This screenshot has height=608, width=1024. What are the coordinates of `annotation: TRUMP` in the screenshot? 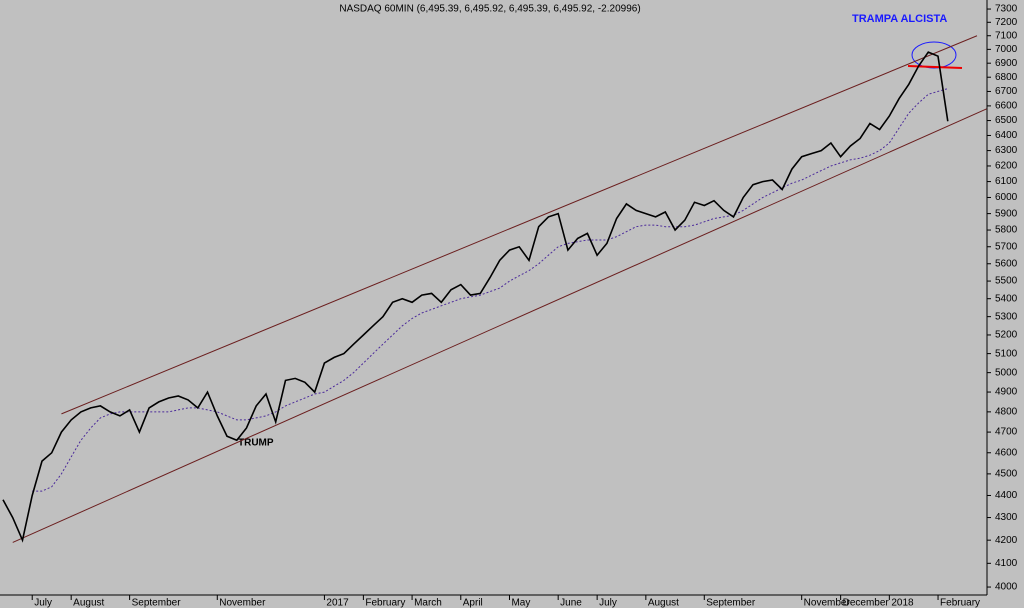 It's located at (256, 443).